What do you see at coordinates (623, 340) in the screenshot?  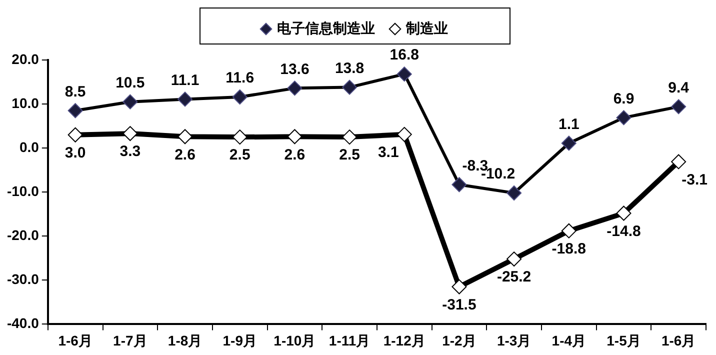 I see `x-tick-label: 1-5月` at bounding box center [623, 340].